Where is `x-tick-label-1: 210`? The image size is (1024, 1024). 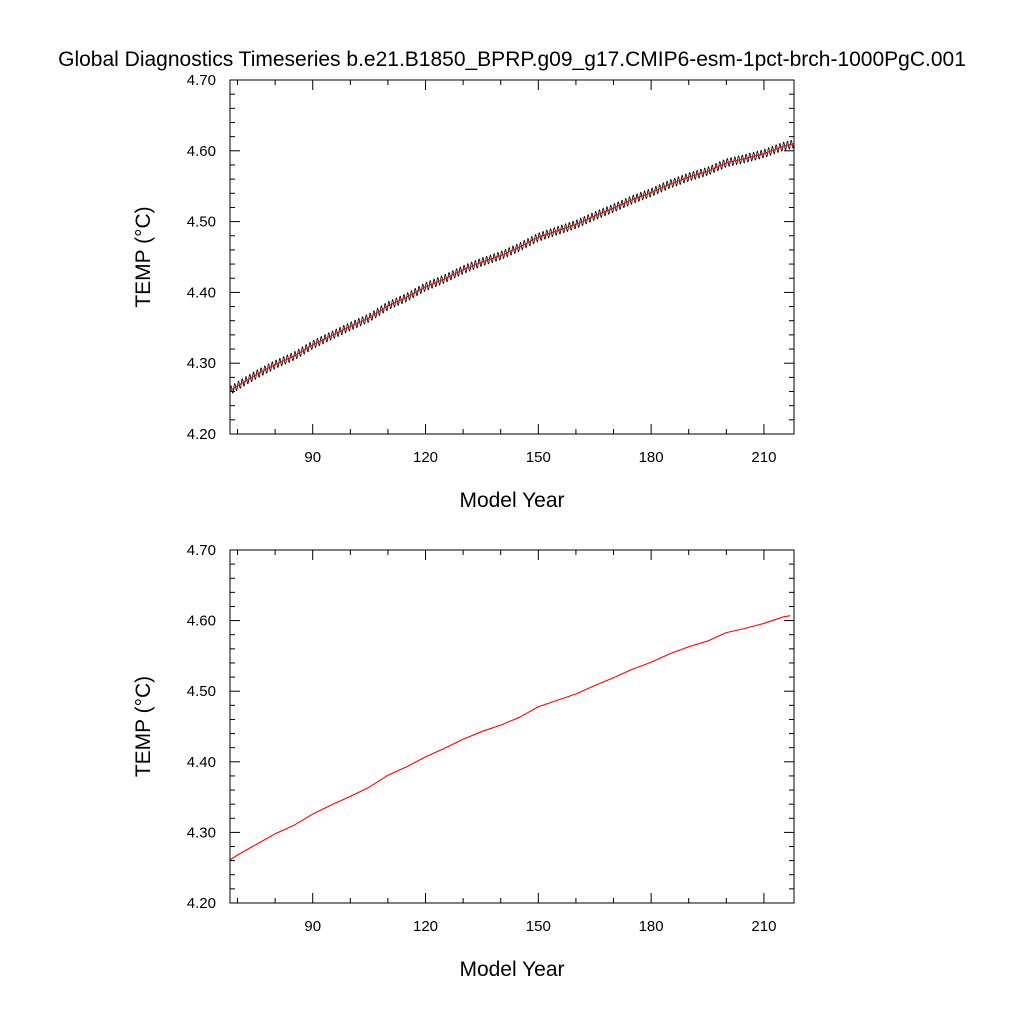 x-tick-label-1: 210 is located at coordinates (763, 926).